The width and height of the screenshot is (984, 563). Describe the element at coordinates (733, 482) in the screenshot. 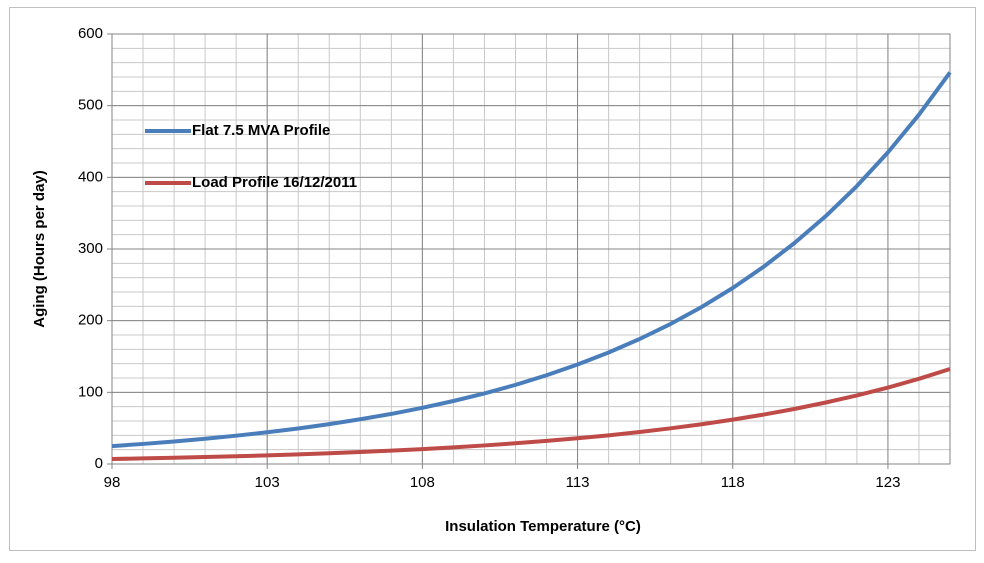

I see `x-tick-label: 118` at that location.